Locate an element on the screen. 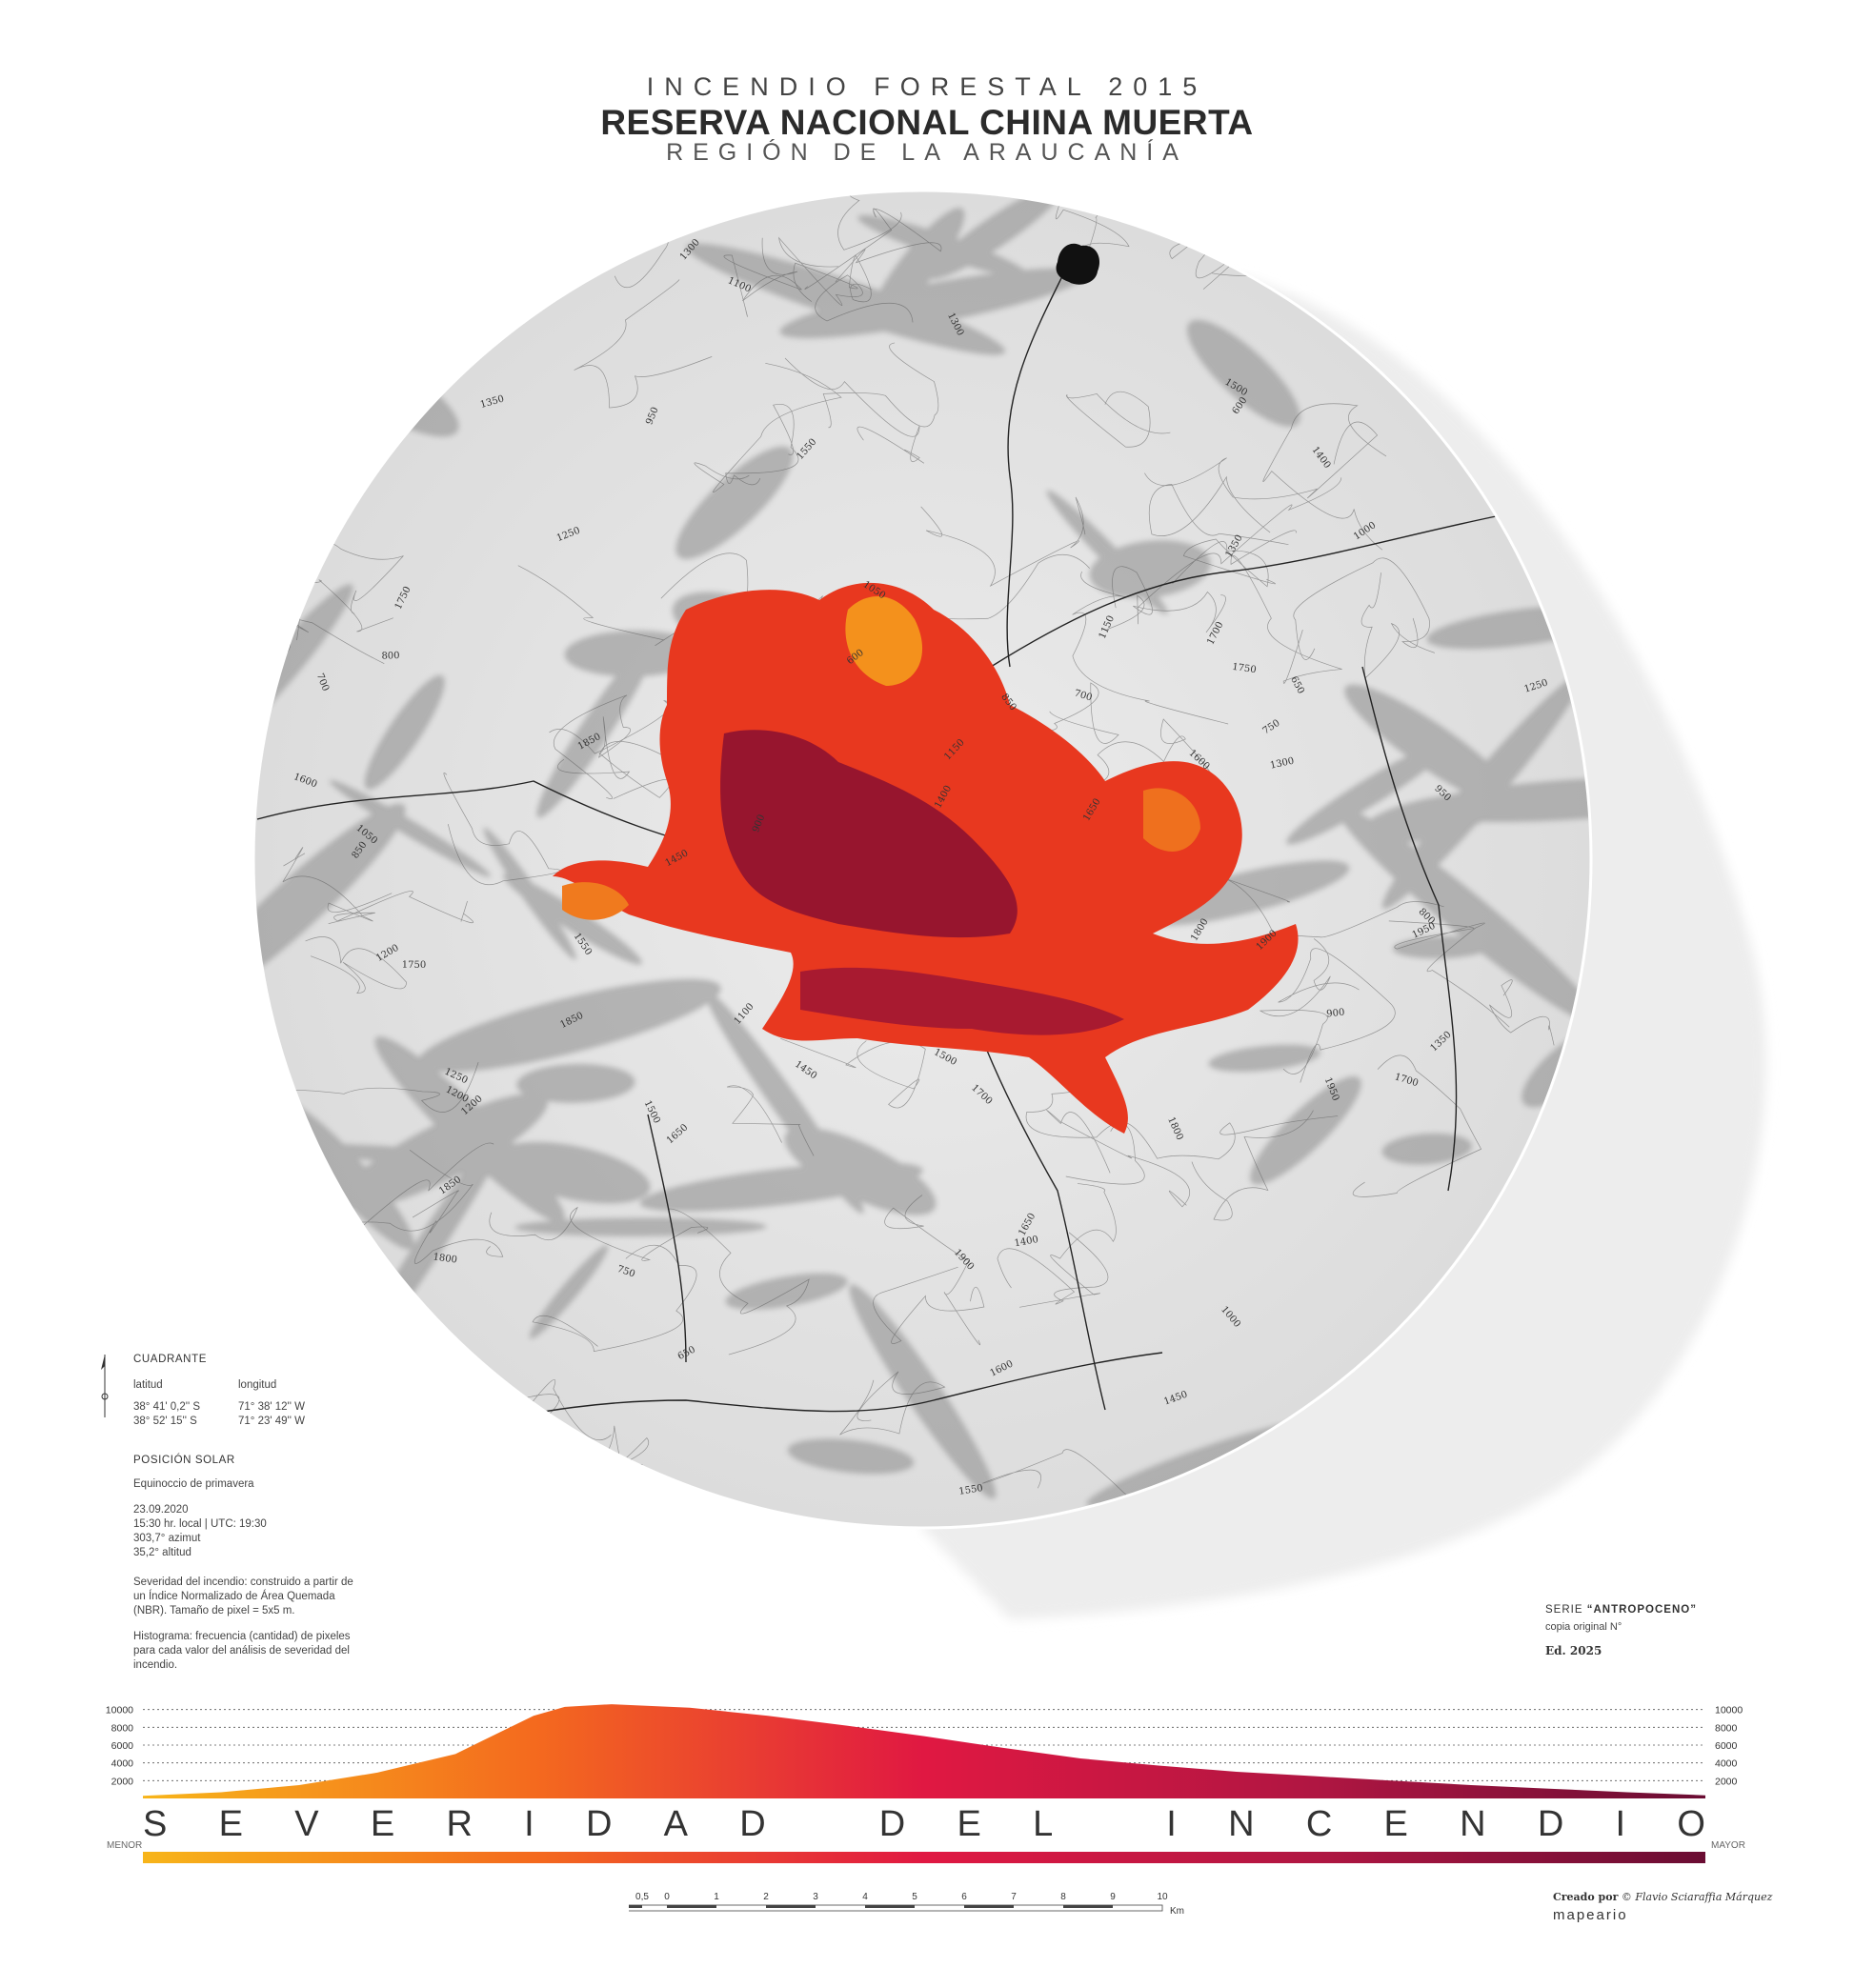 This screenshot has height=1988, width=1854. contour-label: 700 is located at coordinates (1083, 696).